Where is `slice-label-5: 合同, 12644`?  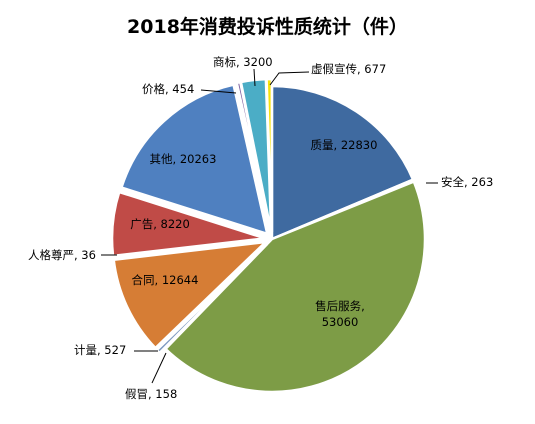
slice-label-5: 合同, 12644 is located at coordinates (165, 280).